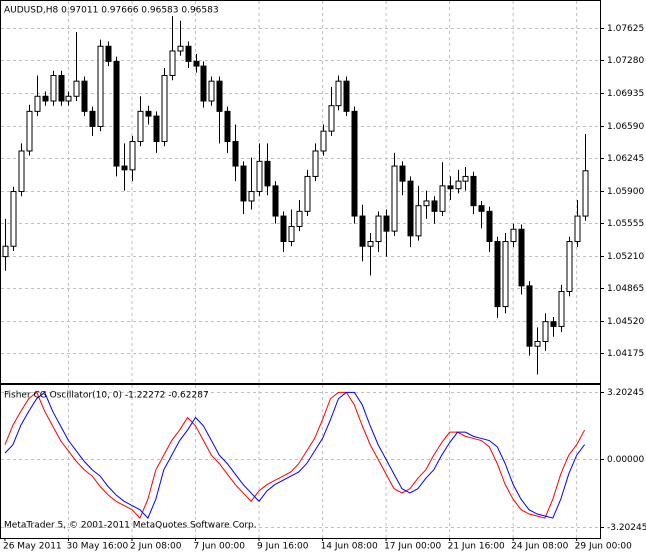  I want to click on y-tick-label: 1.04520, so click(625, 322).